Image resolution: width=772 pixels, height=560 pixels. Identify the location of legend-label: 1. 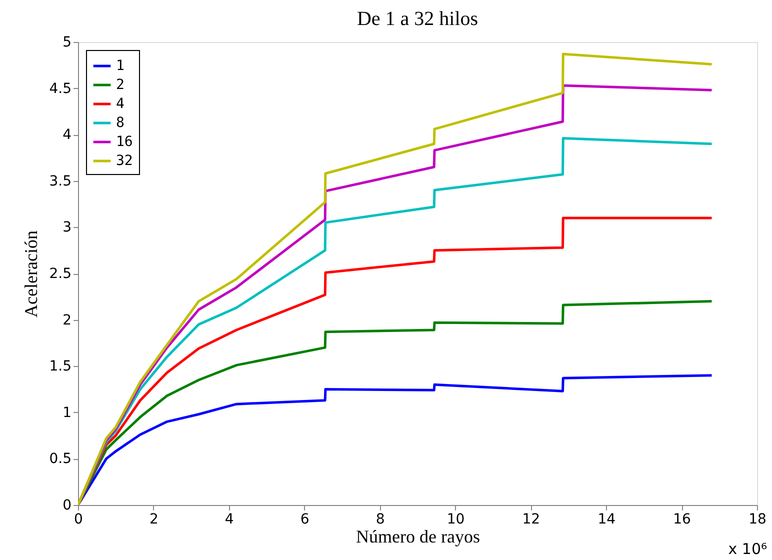
(120, 66).